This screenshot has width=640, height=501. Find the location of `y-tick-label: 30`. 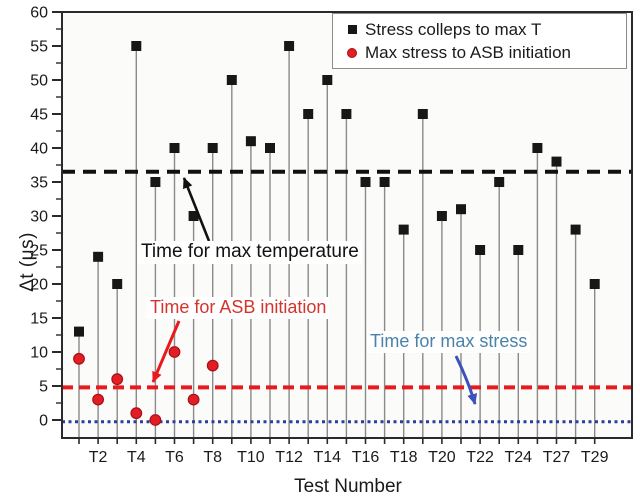

y-tick-label: 30 is located at coordinates (39, 217).